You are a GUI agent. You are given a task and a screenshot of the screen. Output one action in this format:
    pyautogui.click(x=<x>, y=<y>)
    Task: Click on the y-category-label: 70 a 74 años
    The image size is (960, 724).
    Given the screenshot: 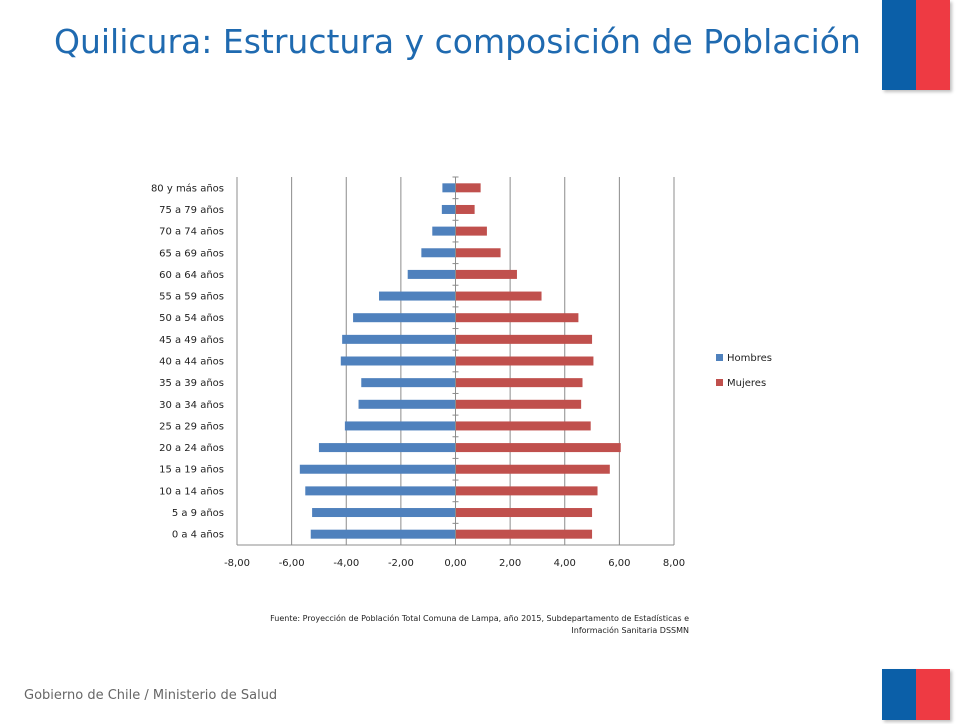 What is the action you would take?
    pyautogui.click(x=191, y=232)
    